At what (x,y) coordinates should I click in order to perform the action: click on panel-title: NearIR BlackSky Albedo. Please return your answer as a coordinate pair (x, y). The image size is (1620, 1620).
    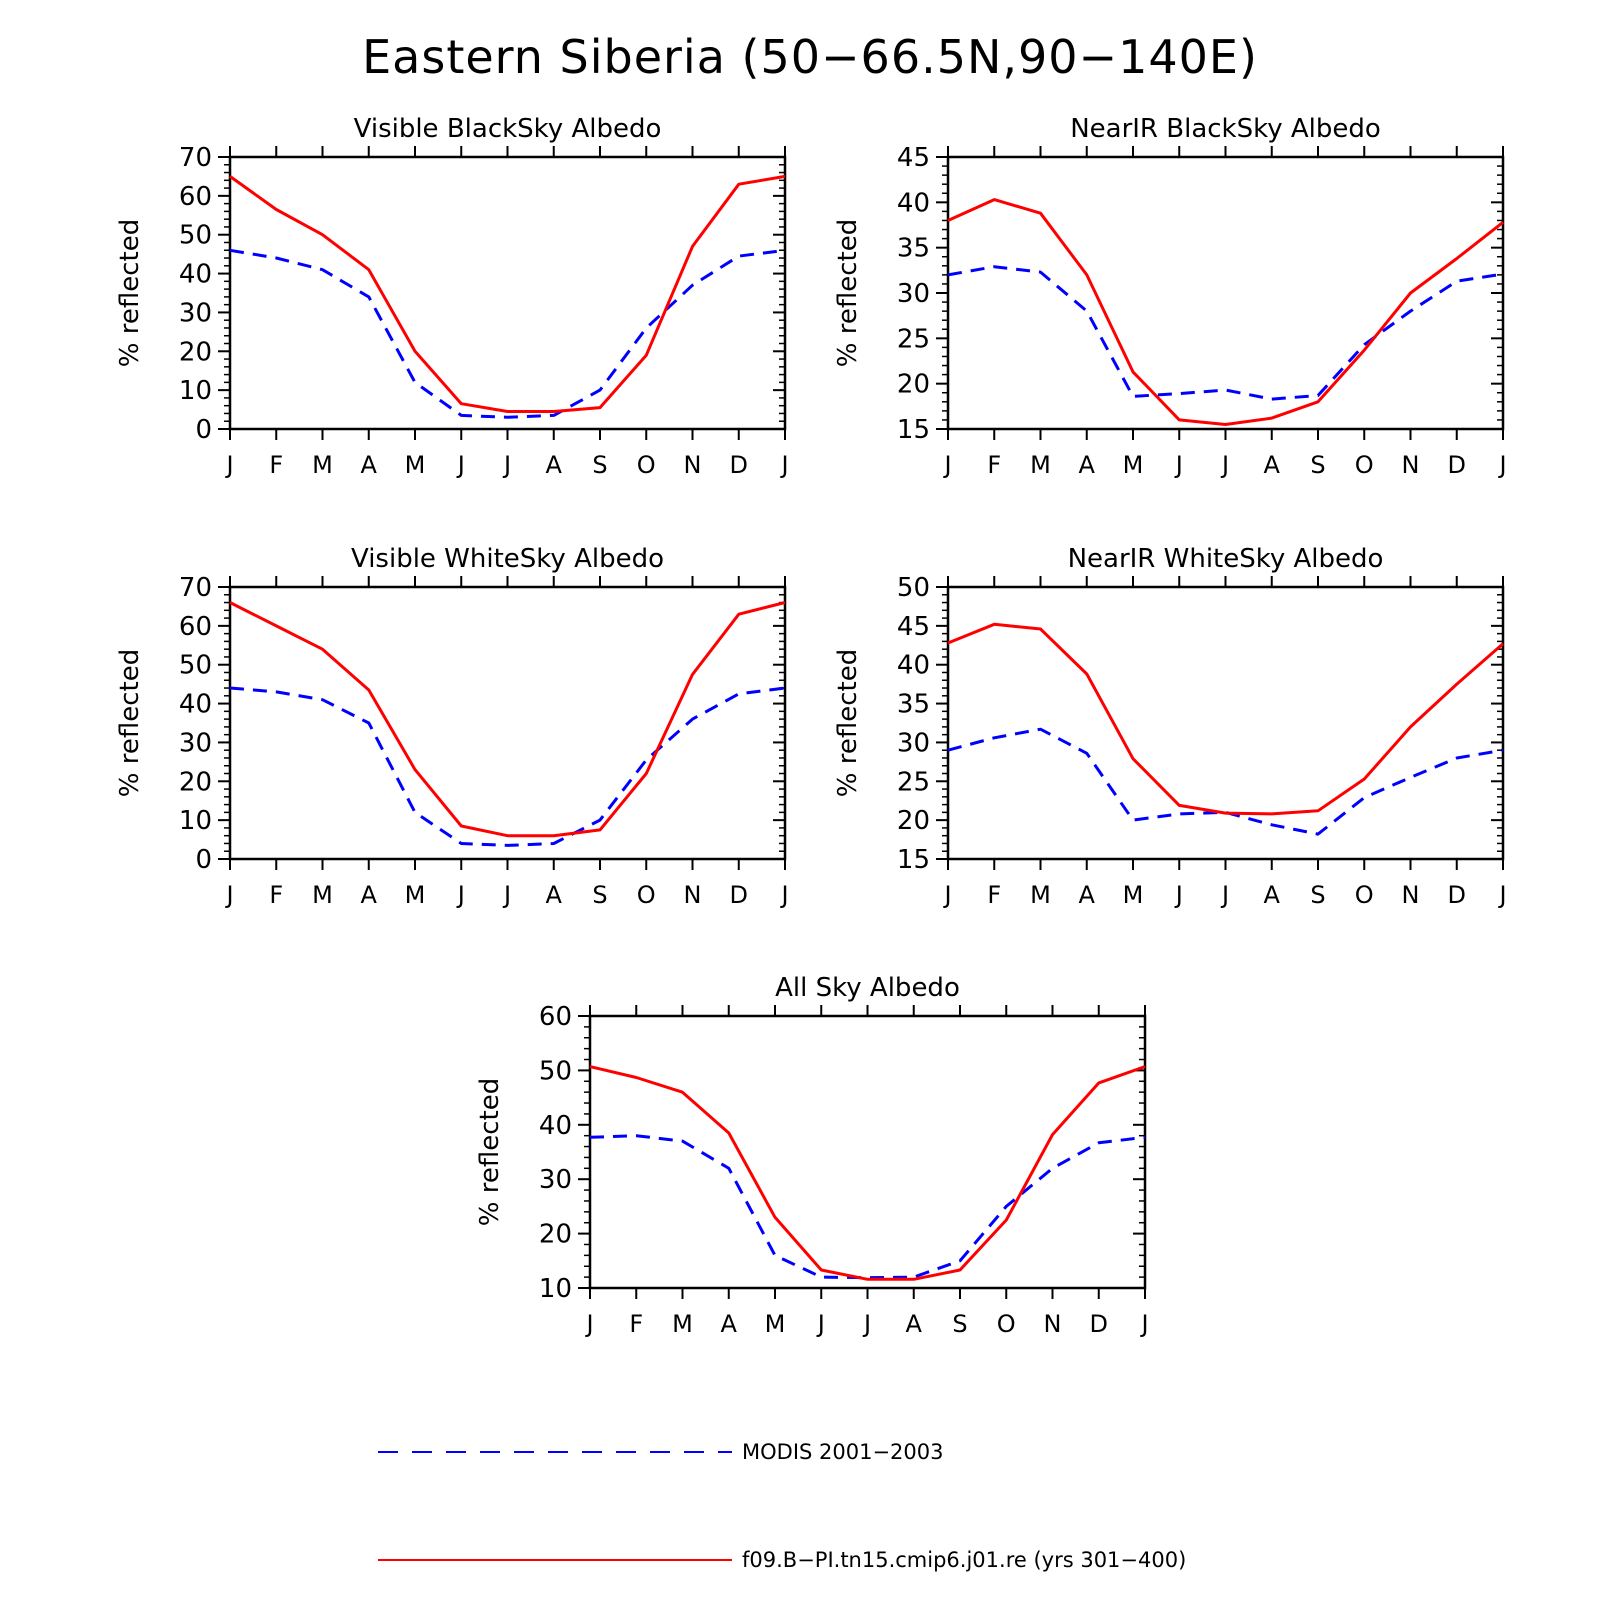
    Looking at the image, I should click on (1225, 129).